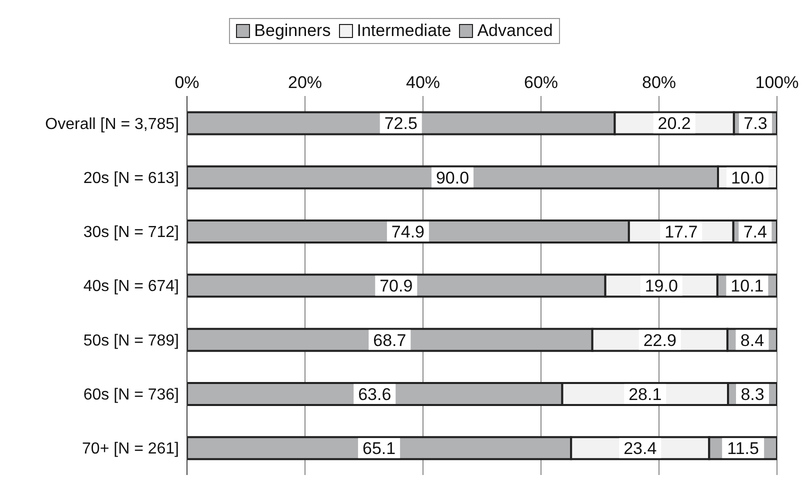  What do you see at coordinates (747, 286) in the screenshot?
I see `data-label: 10.1` at bounding box center [747, 286].